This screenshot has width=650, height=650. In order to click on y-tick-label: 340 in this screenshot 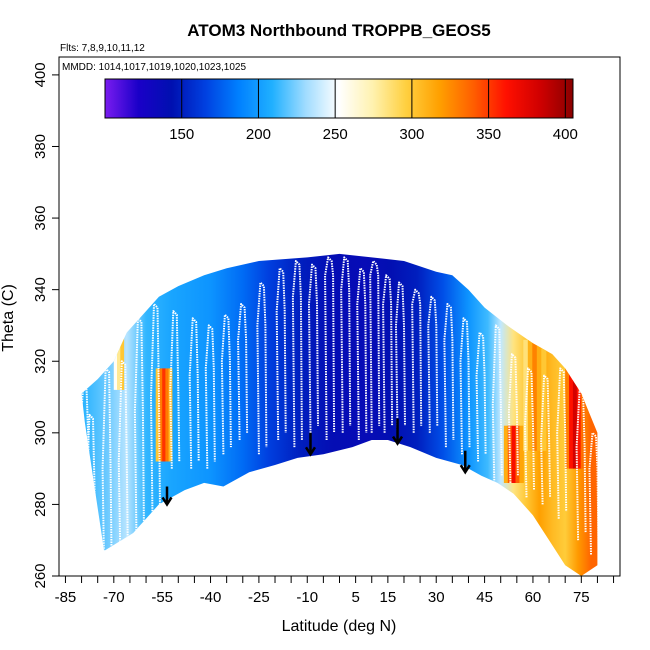, I will do `click(40, 289)`.